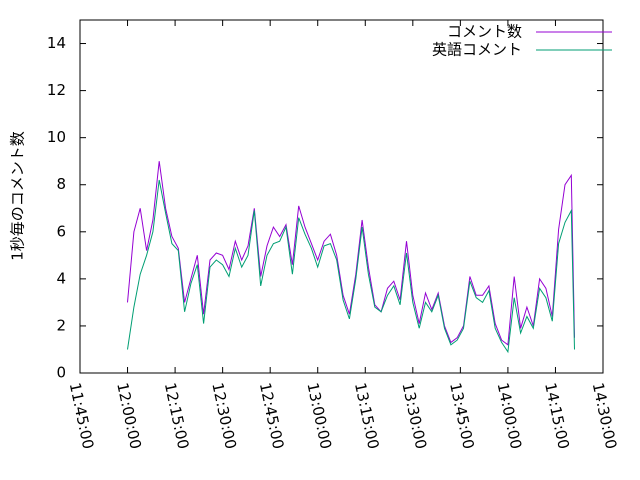 Image resolution: width=640 pixels, height=480 pixels. Describe the element at coordinates (56, 137) in the screenshot. I see `y-tick-label: 10` at that location.